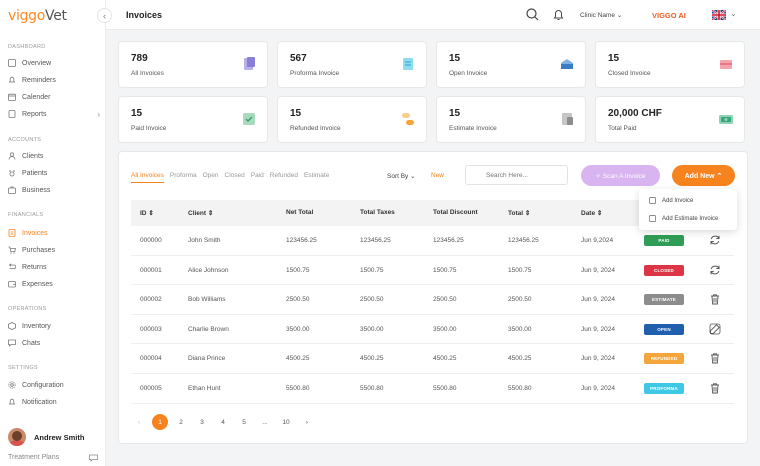 The width and height of the screenshot is (760, 466). I want to click on search-input, so click(516, 175).